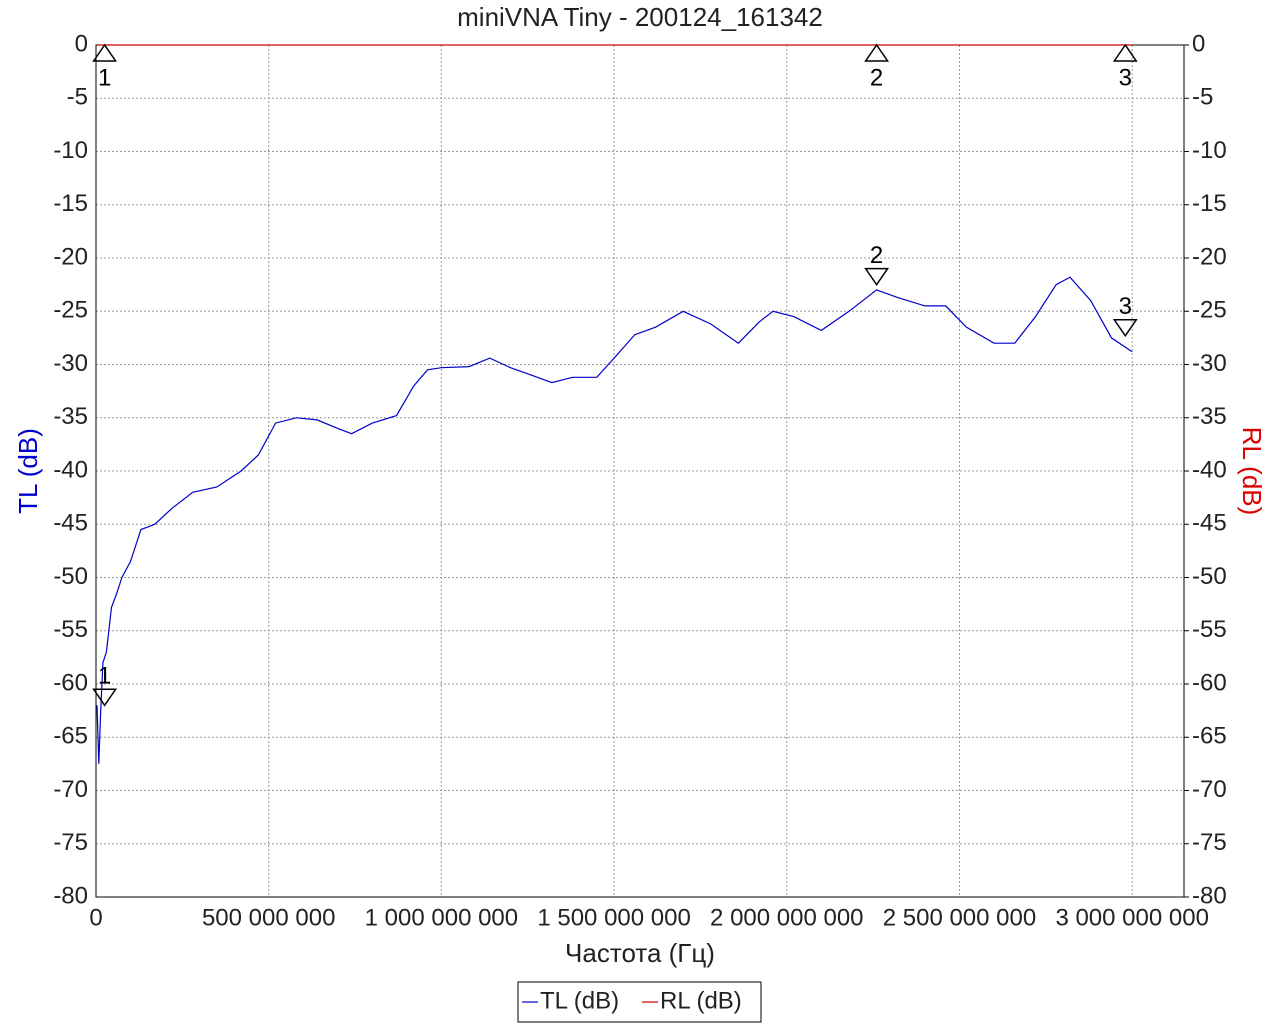 The image size is (1280, 1029). Describe the element at coordinates (70, 682) in the screenshot. I see `y-tick-label: -60` at that location.